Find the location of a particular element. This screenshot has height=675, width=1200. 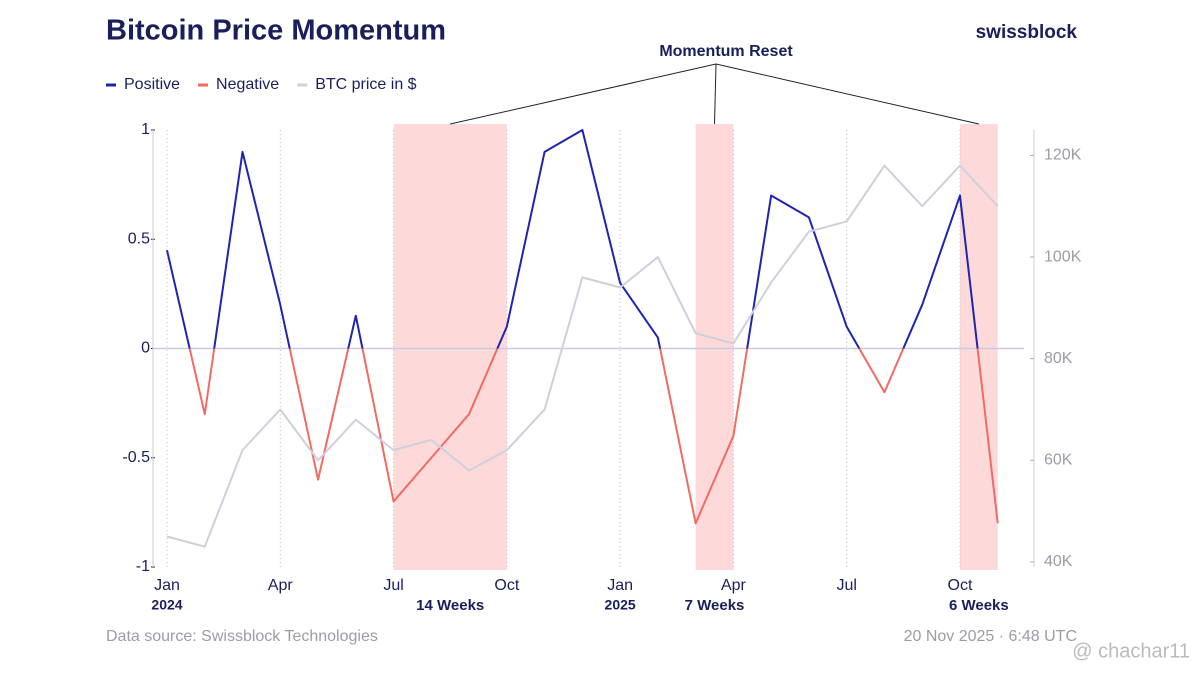

chart-title: Bitcoin Price Momentum is located at coordinates (276, 31).